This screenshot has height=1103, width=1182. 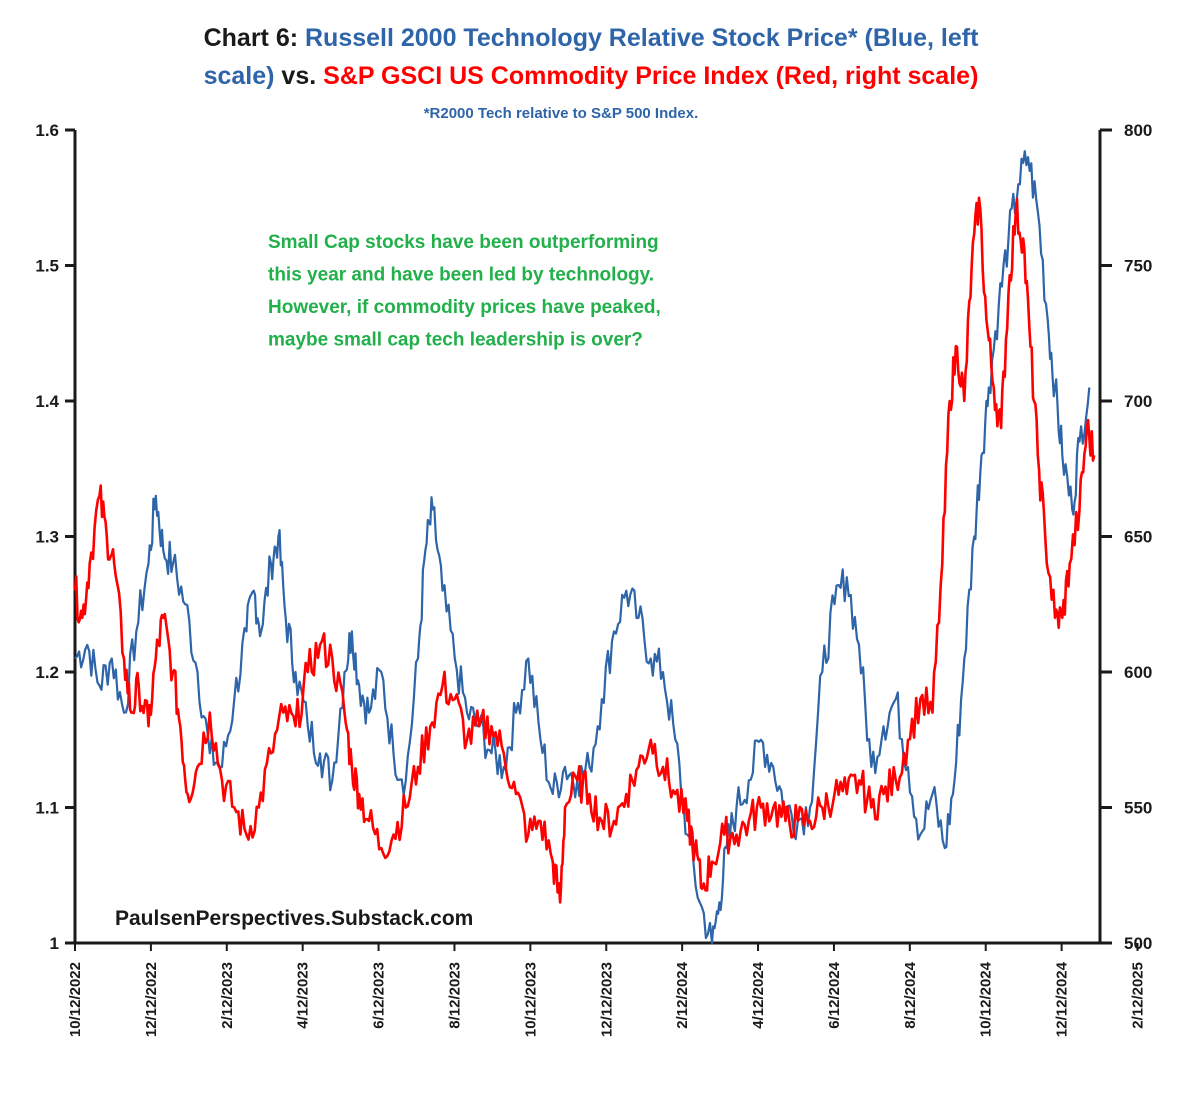 I want to click on left-tick-label: 1.5, so click(x=47, y=266).